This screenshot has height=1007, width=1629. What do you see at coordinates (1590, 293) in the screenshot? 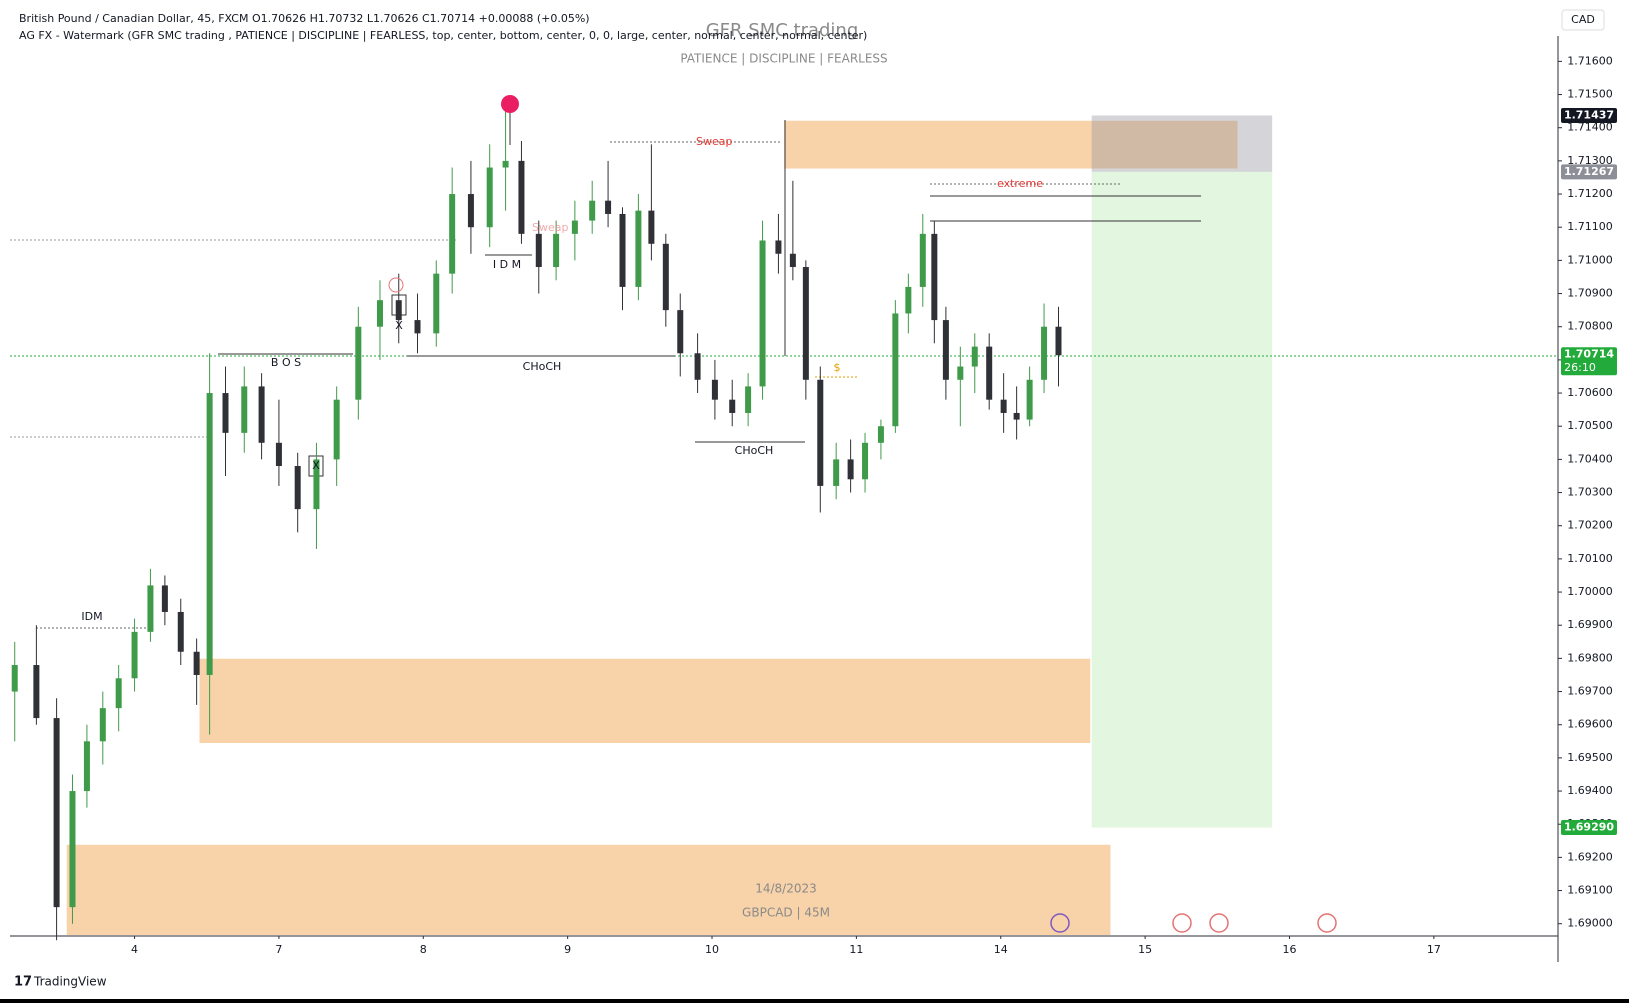
I see `y-tick-label: 1.70900` at bounding box center [1590, 293].